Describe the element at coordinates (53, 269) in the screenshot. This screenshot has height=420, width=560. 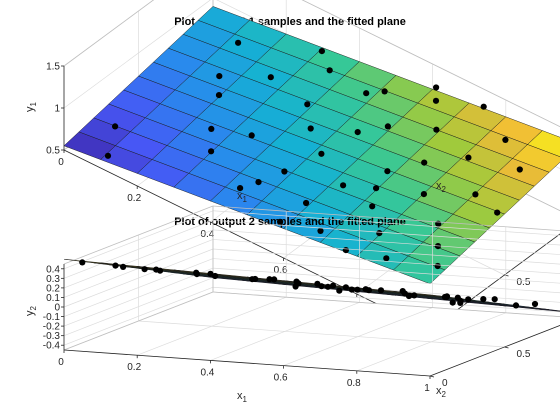
I see `z-tick-label: 0.4` at that location.